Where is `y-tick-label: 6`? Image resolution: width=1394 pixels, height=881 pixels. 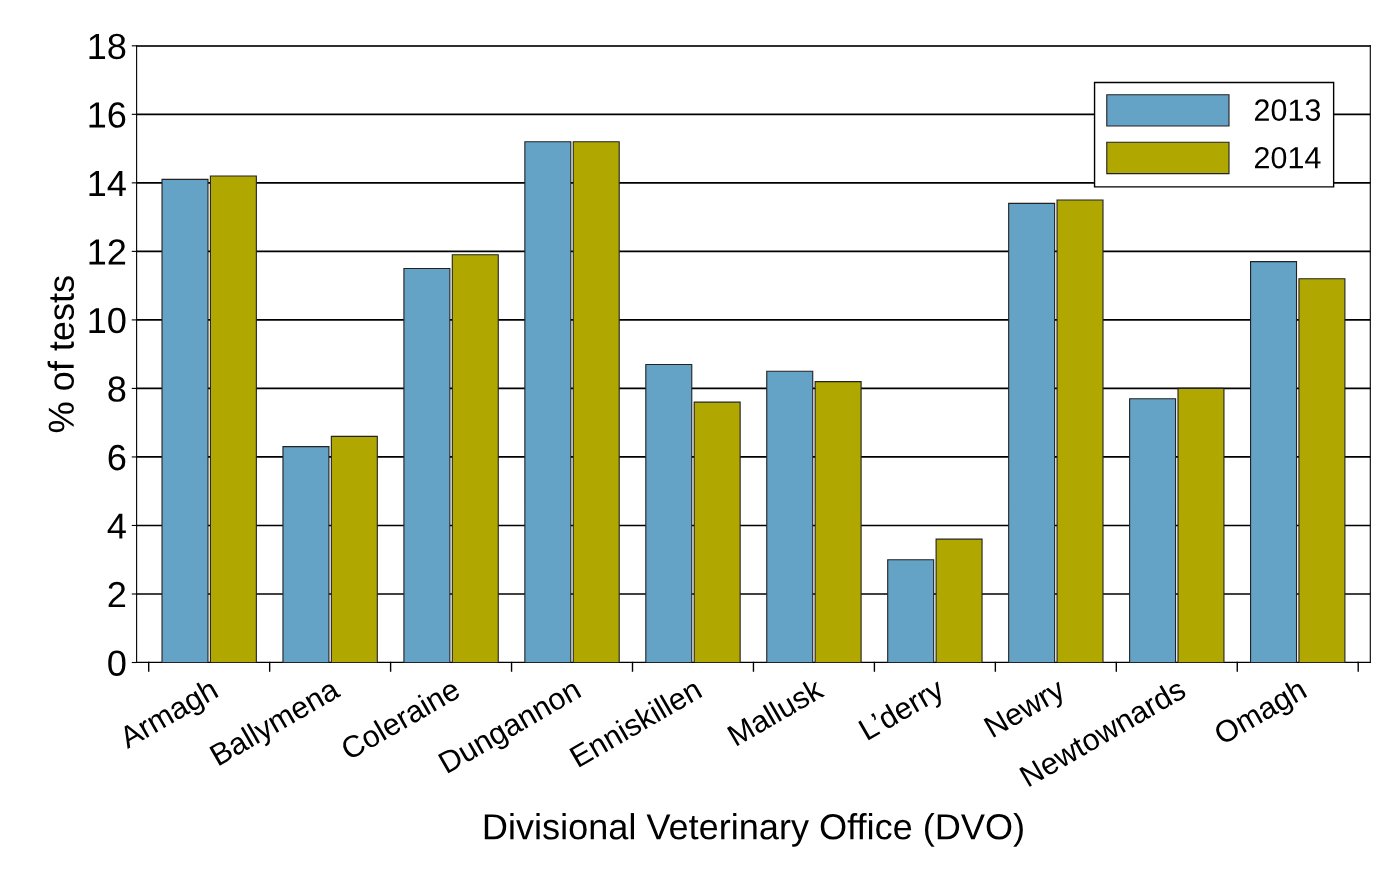
y-tick-label: 6 is located at coordinates (117, 457).